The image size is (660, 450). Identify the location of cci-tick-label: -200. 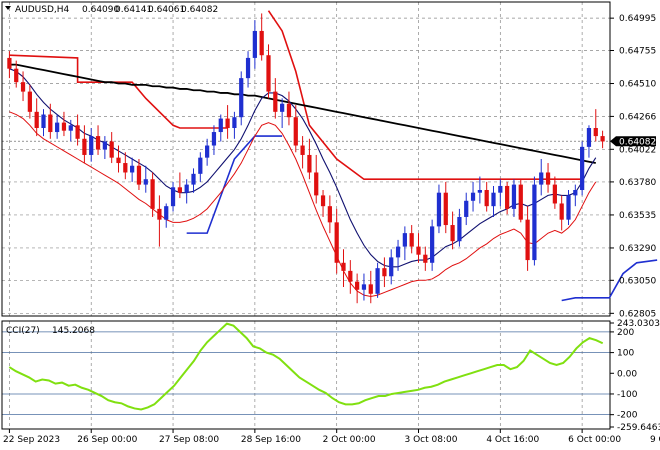
(627, 416).